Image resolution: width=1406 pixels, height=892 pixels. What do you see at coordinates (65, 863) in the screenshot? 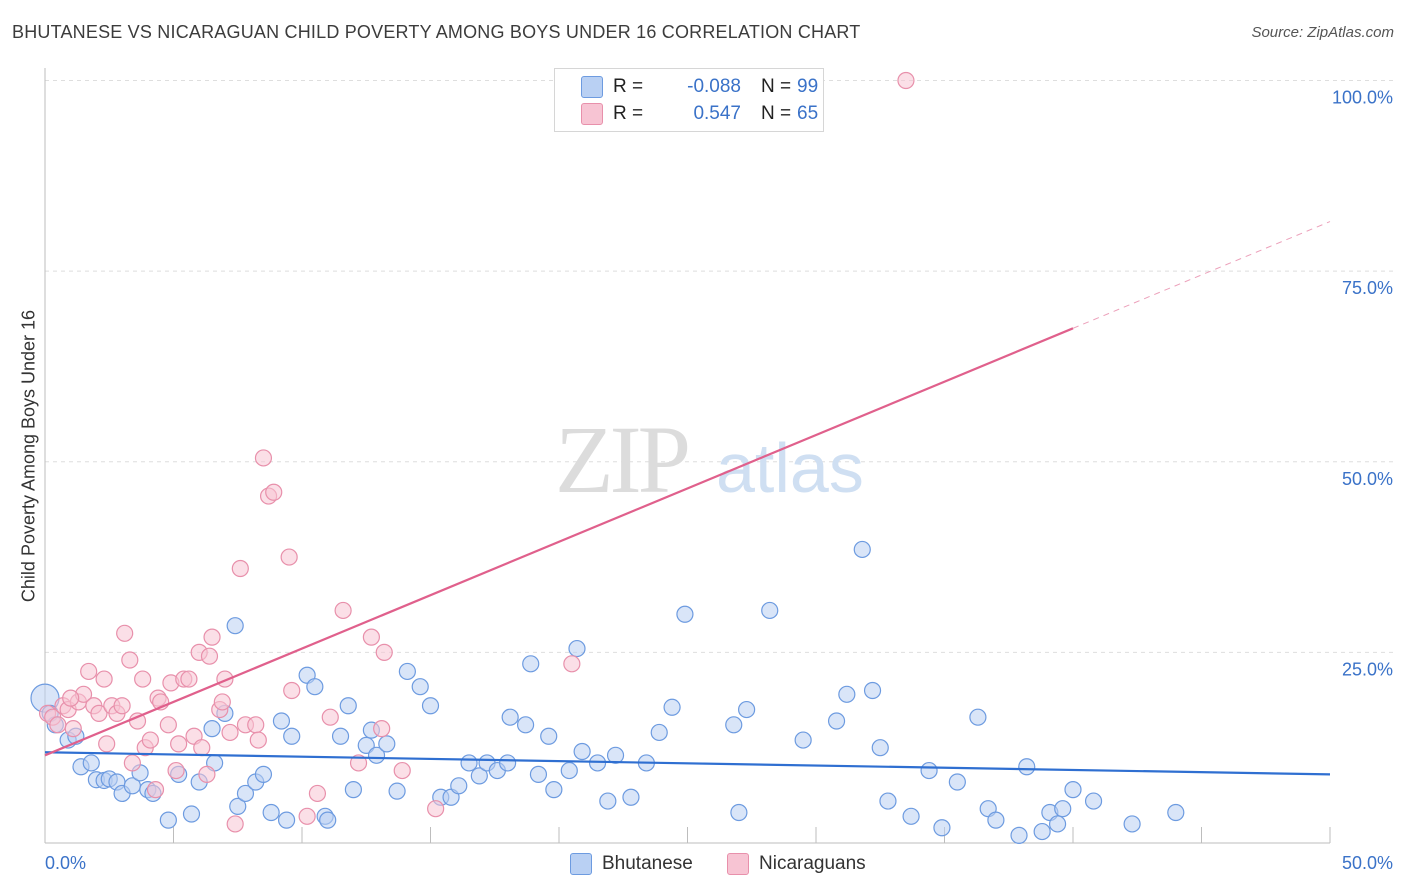
I see `x-tick-label-min: 0.0%` at bounding box center [65, 863].